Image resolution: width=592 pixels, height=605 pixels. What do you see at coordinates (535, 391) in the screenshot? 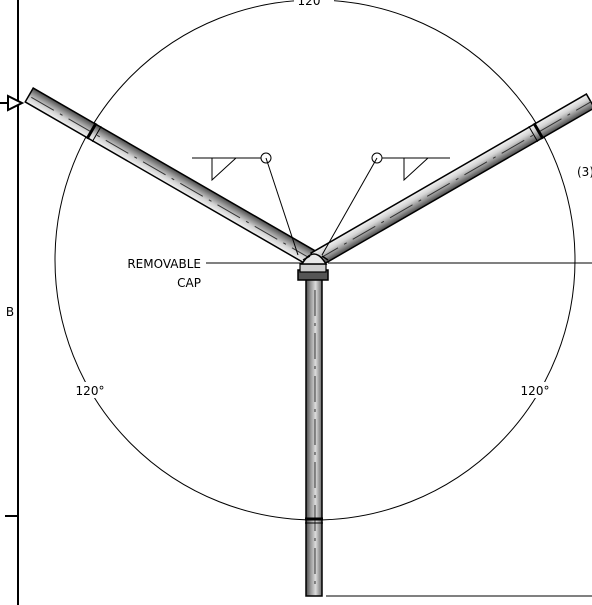
I see `angle-label-right: 120°` at bounding box center [535, 391].